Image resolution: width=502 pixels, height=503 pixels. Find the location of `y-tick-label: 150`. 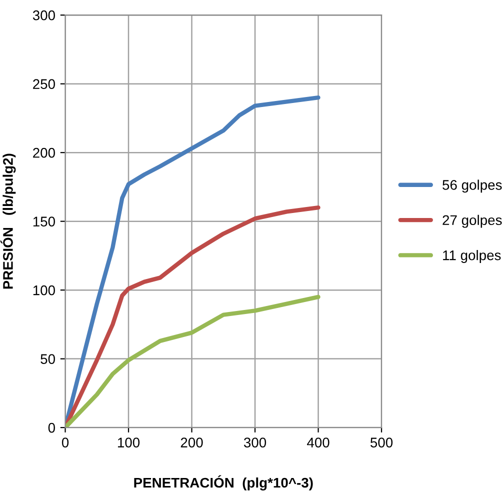

y-tick-label: 150 is located at coordinates (44, 221).